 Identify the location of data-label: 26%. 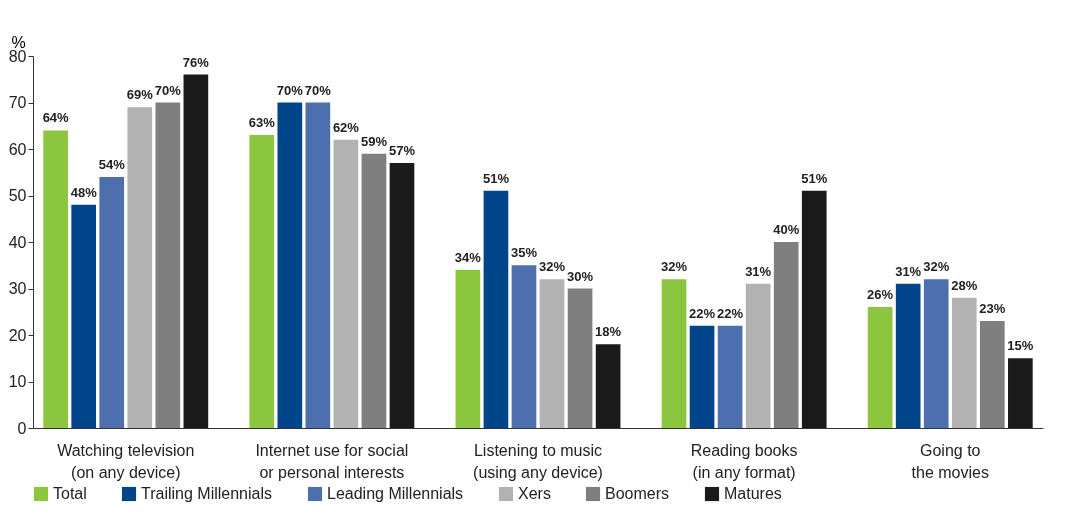
(880, 295).